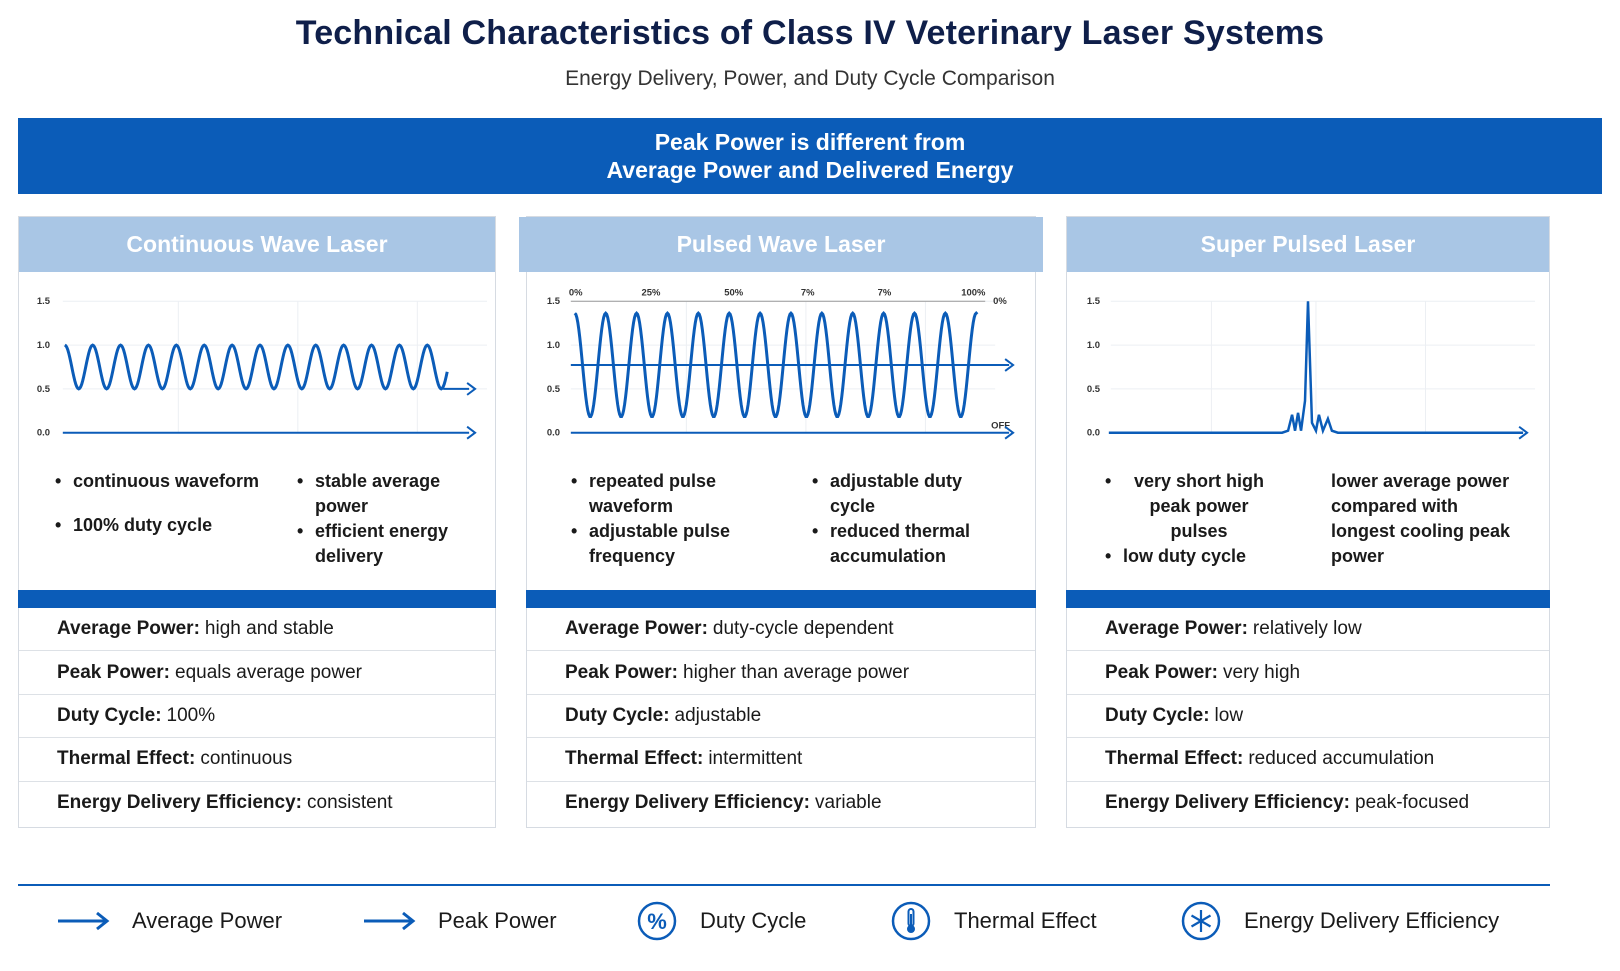  What do you see at coordinates (784, 885) in the screenshot?
I see `legend-divider` at bounding box center [784, 885].